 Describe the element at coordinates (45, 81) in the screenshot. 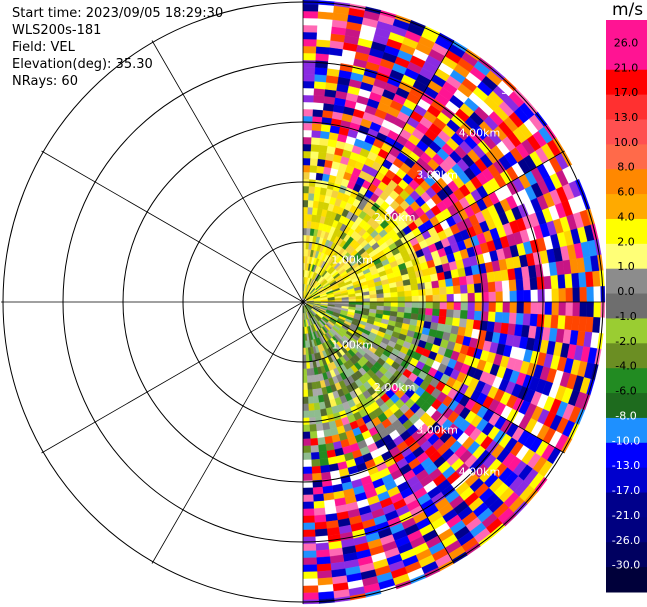

I see `nrays-label: NRays: 60` at that location.